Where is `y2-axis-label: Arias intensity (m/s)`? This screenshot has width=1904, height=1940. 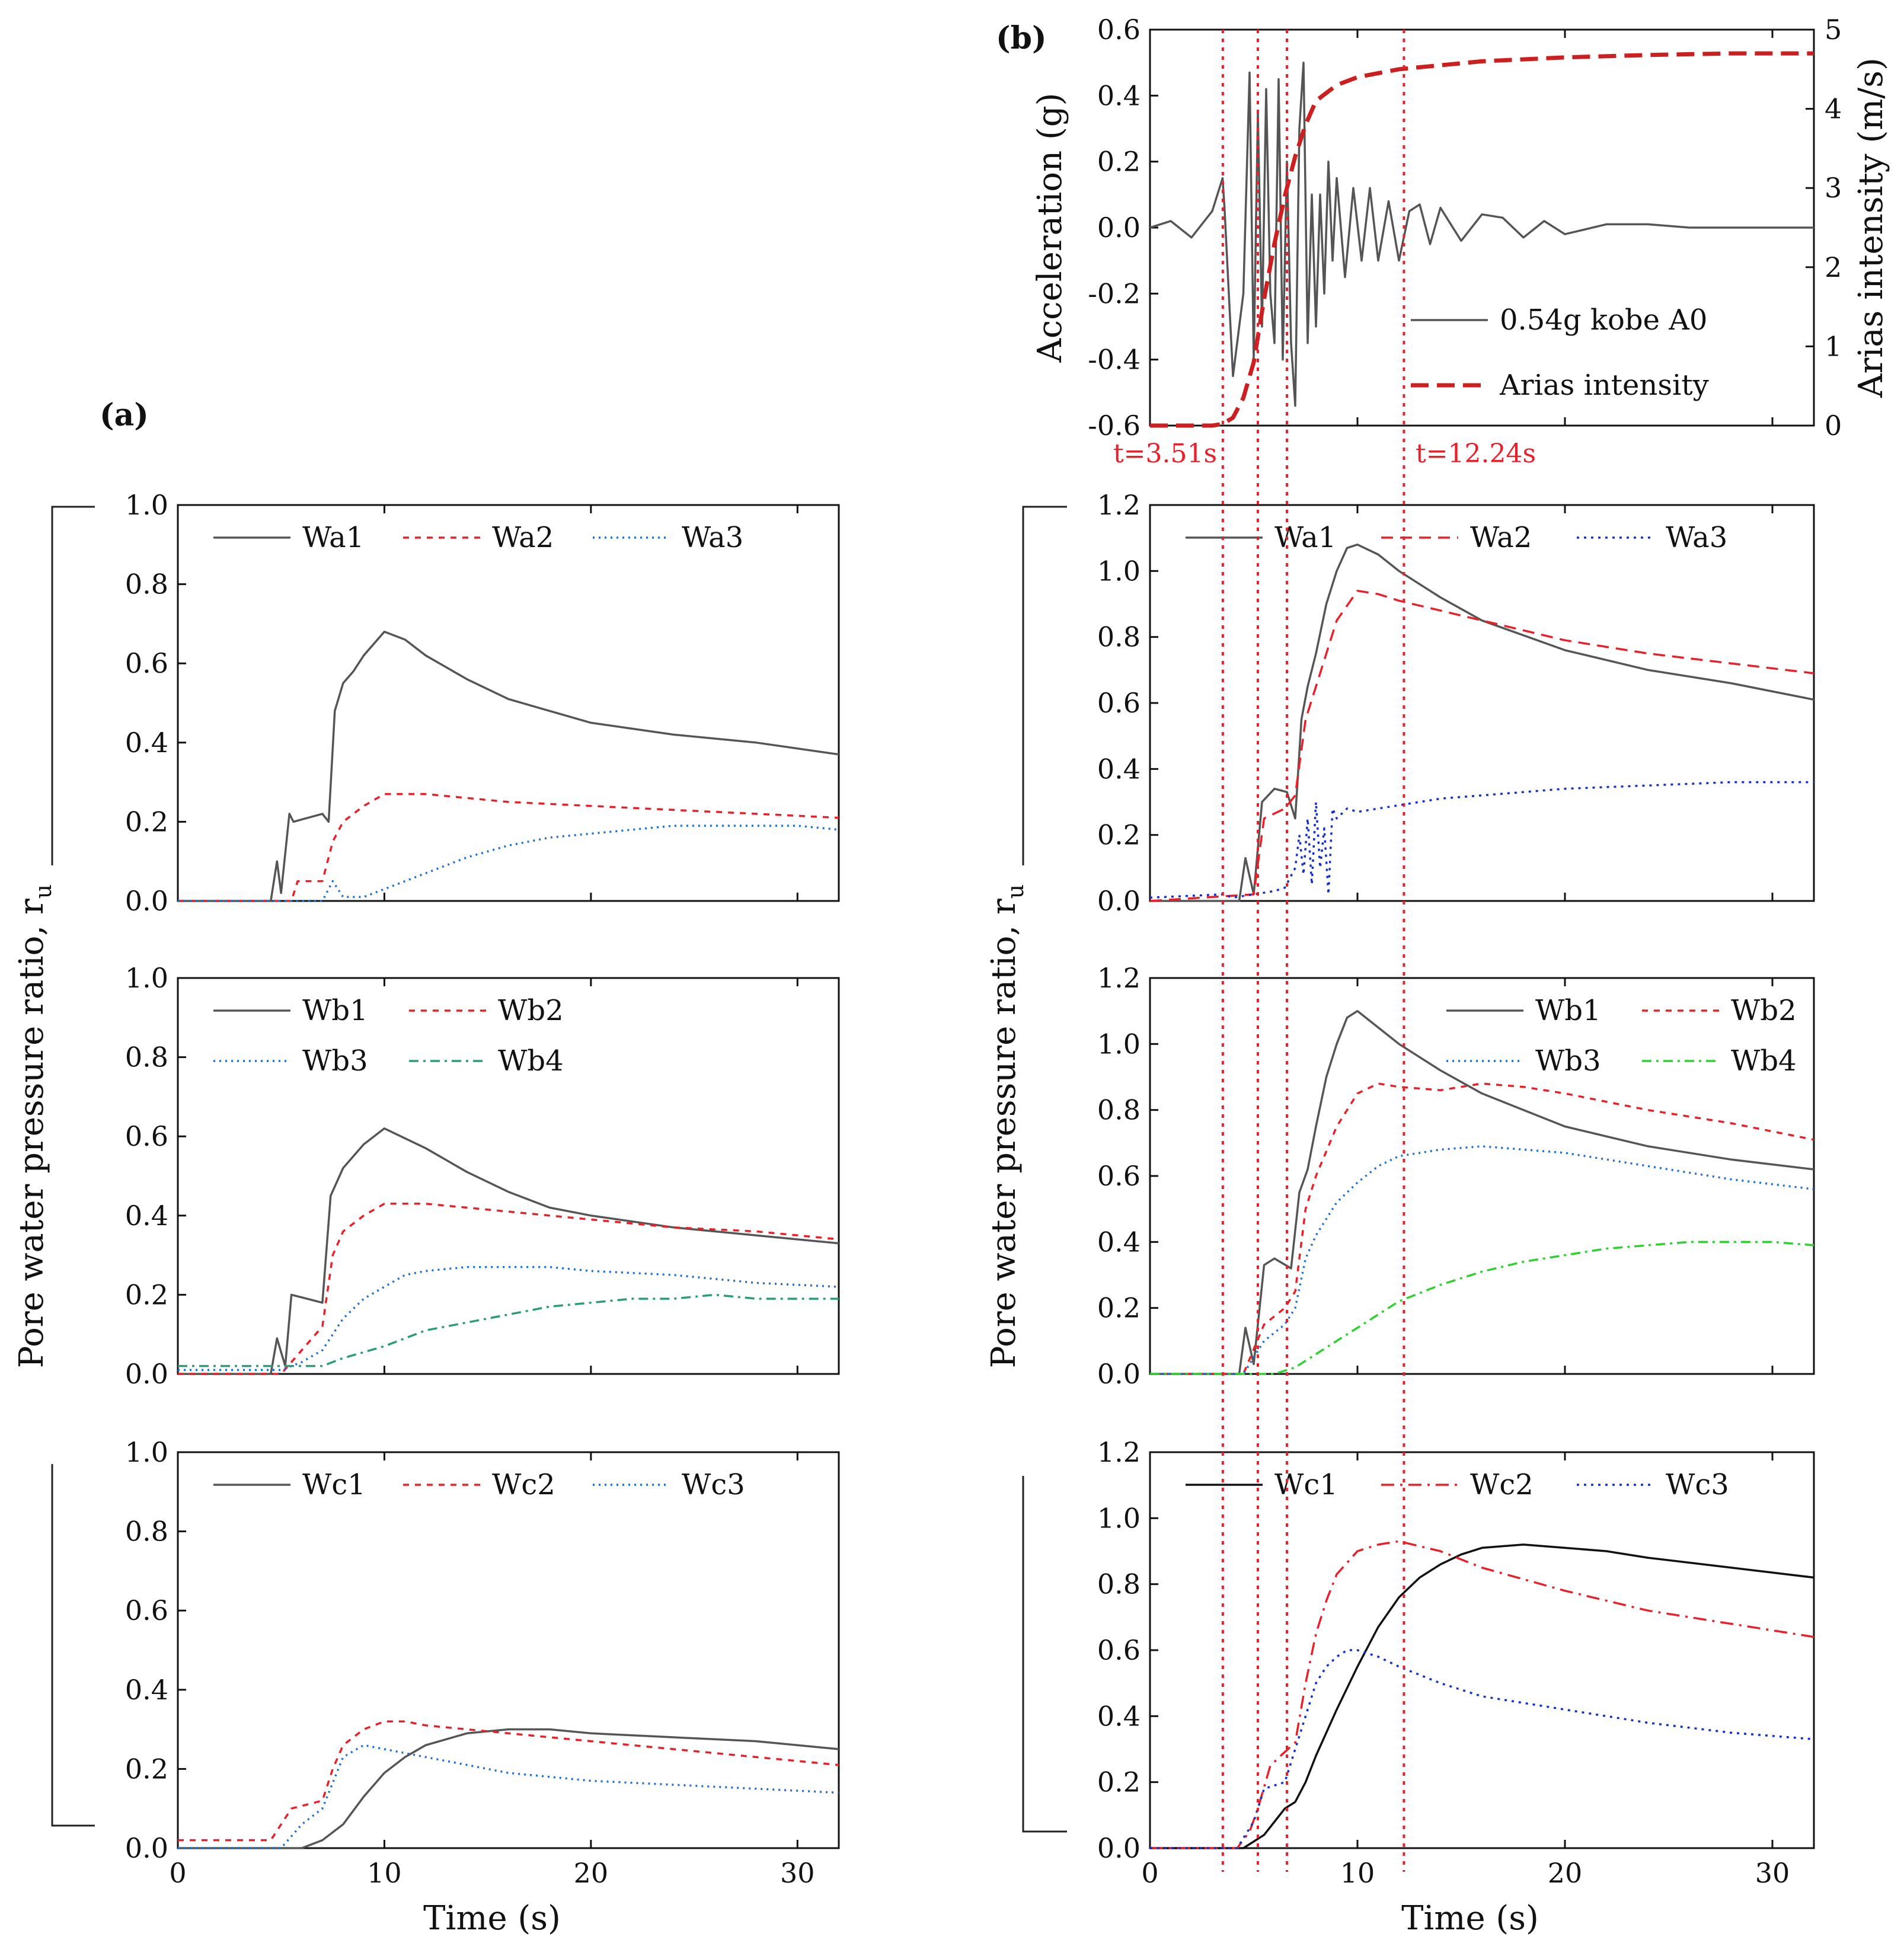
y2-axis-label: Arias intensity (m/s) is located at coordinates (1871, 227).